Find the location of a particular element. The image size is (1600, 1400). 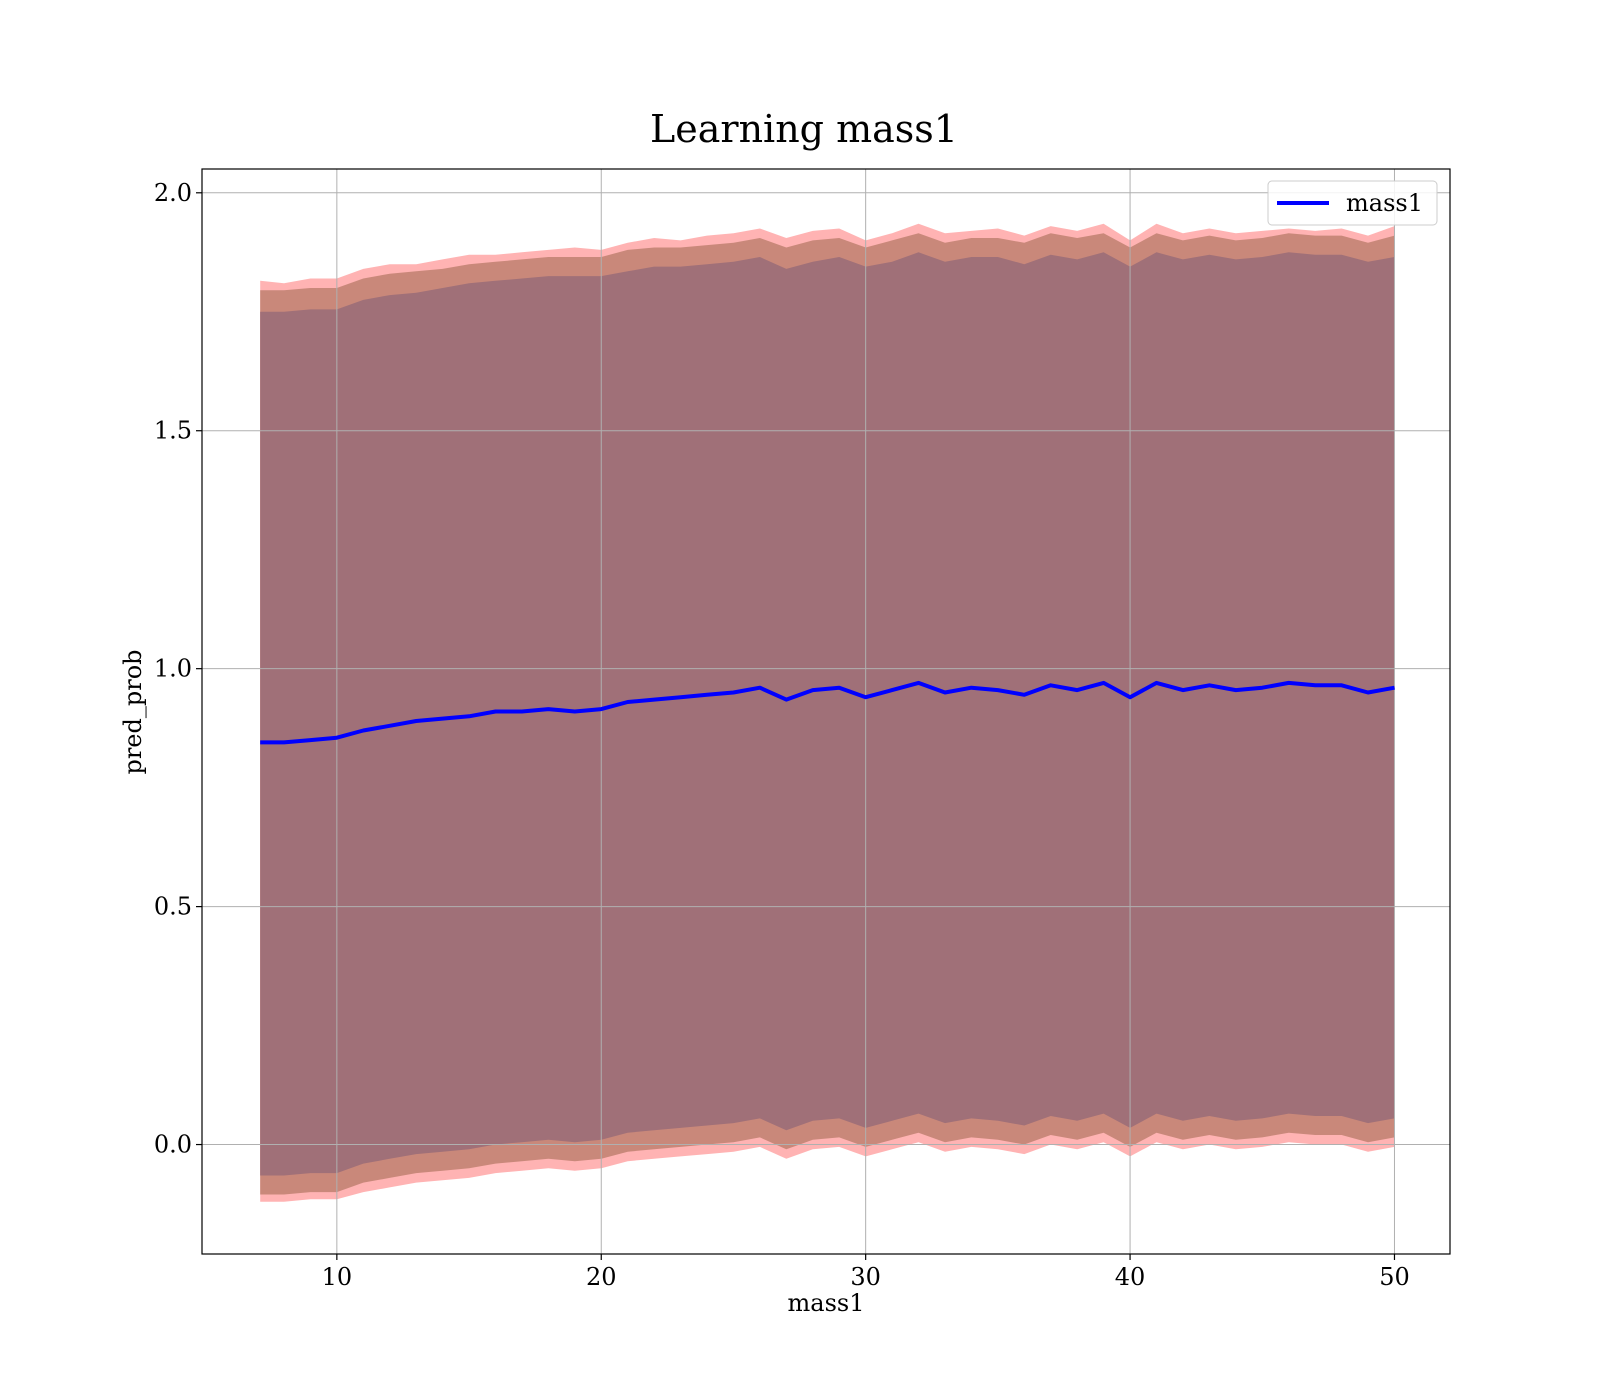

y-tick-label-3: 1.5 is located at coordinates (173, 431).